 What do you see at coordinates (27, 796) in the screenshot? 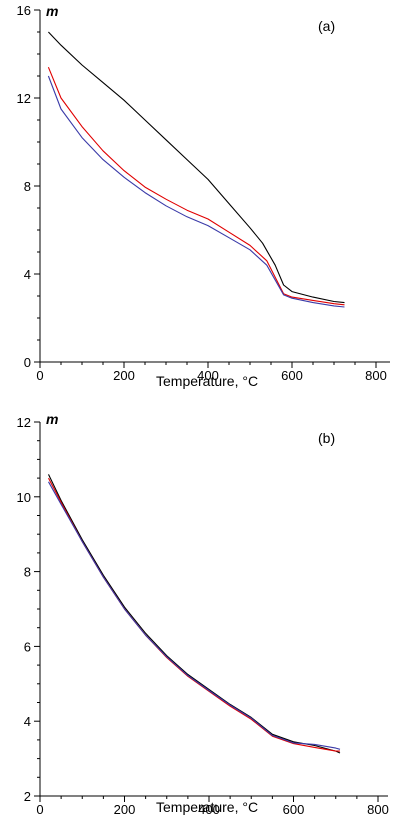
I see `y-tick-label: 2` at bounding box center [27, 796].